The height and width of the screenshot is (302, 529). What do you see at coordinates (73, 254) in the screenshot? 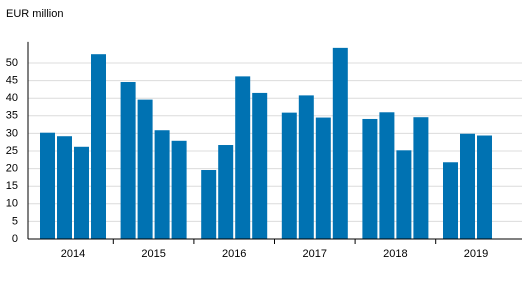
I see `x-tick-label: 2014` at bounding box center [73, 254].